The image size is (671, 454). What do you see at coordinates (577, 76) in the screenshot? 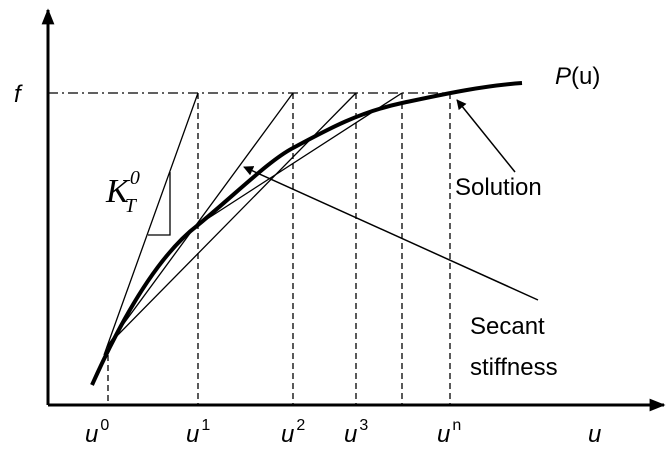
I see `p-label: P(u)` at bounding box center [577, 76].